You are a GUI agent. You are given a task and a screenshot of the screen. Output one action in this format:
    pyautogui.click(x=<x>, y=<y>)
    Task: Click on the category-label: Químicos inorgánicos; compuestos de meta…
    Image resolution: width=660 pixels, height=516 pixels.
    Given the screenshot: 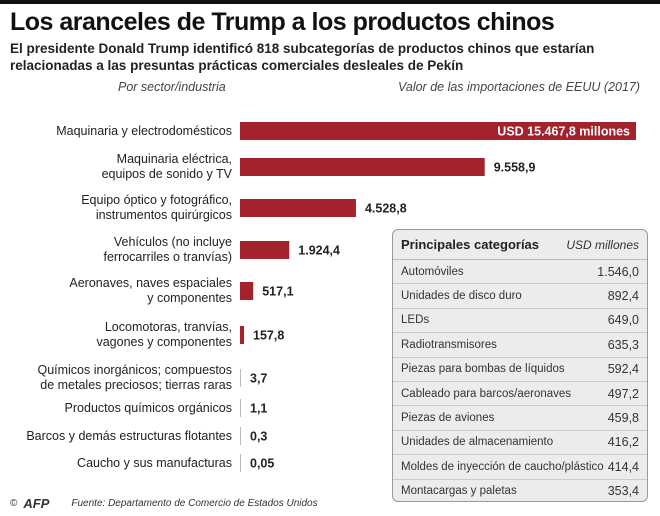 What is the action you would take?
    pyautogui.click(x=134, y=377)
    